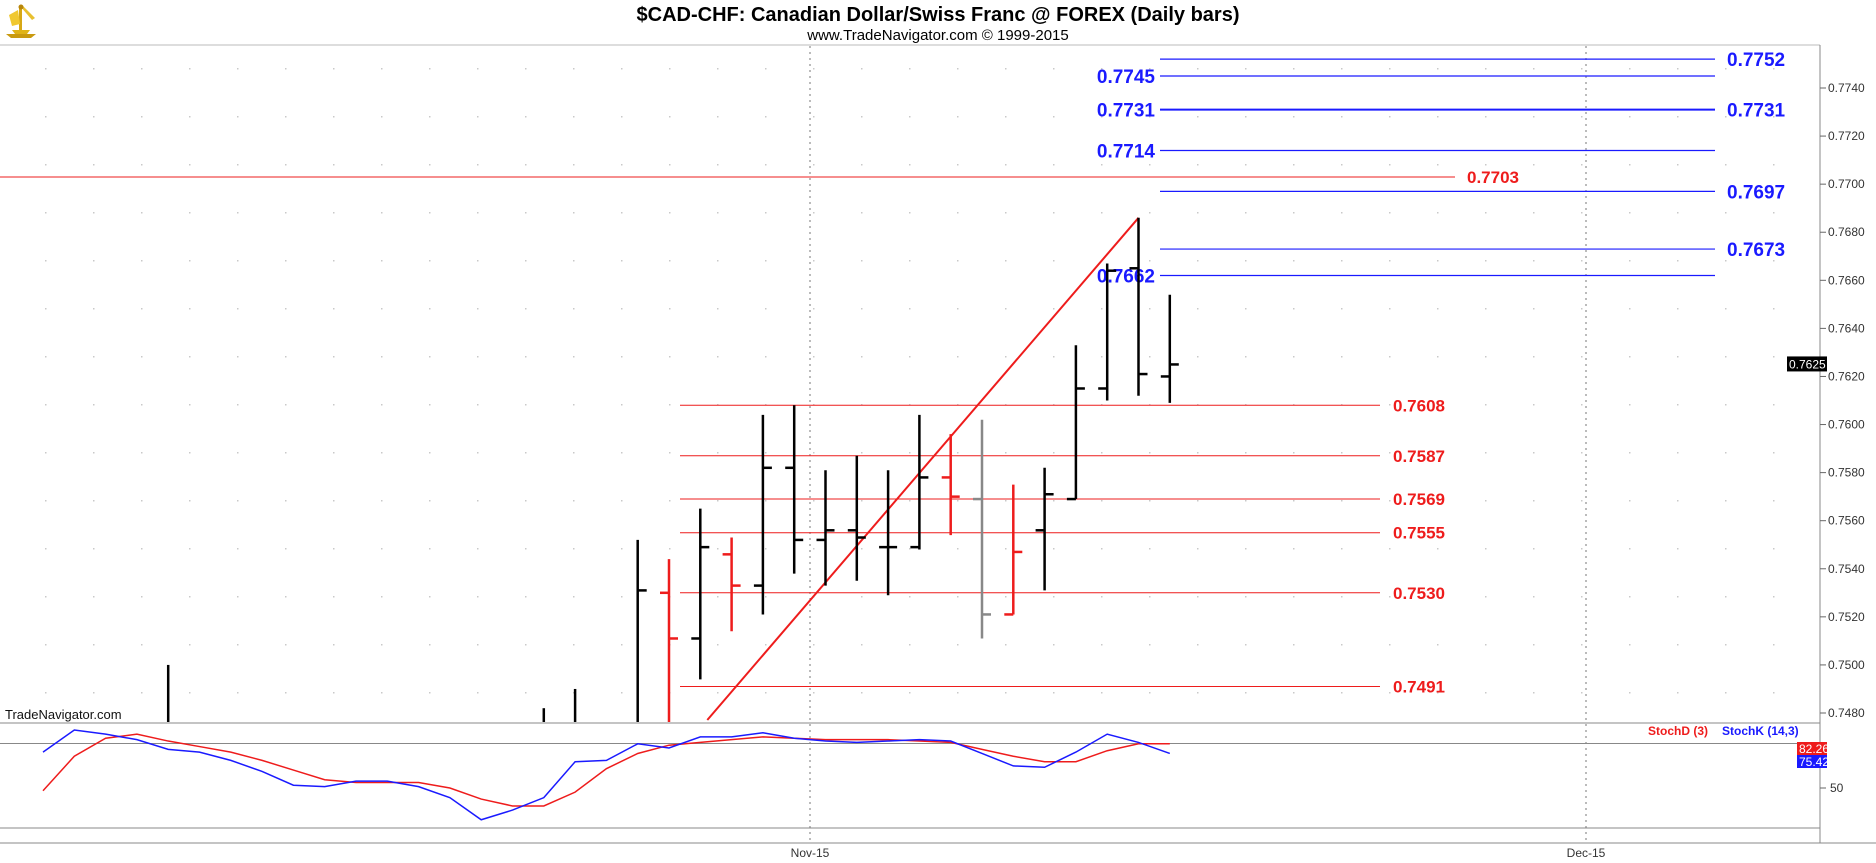  What do you see at coordinates (1419, 405) in the screenshot?
I see `red-level-label: 0.7608` at bounding box center [1419, 405].